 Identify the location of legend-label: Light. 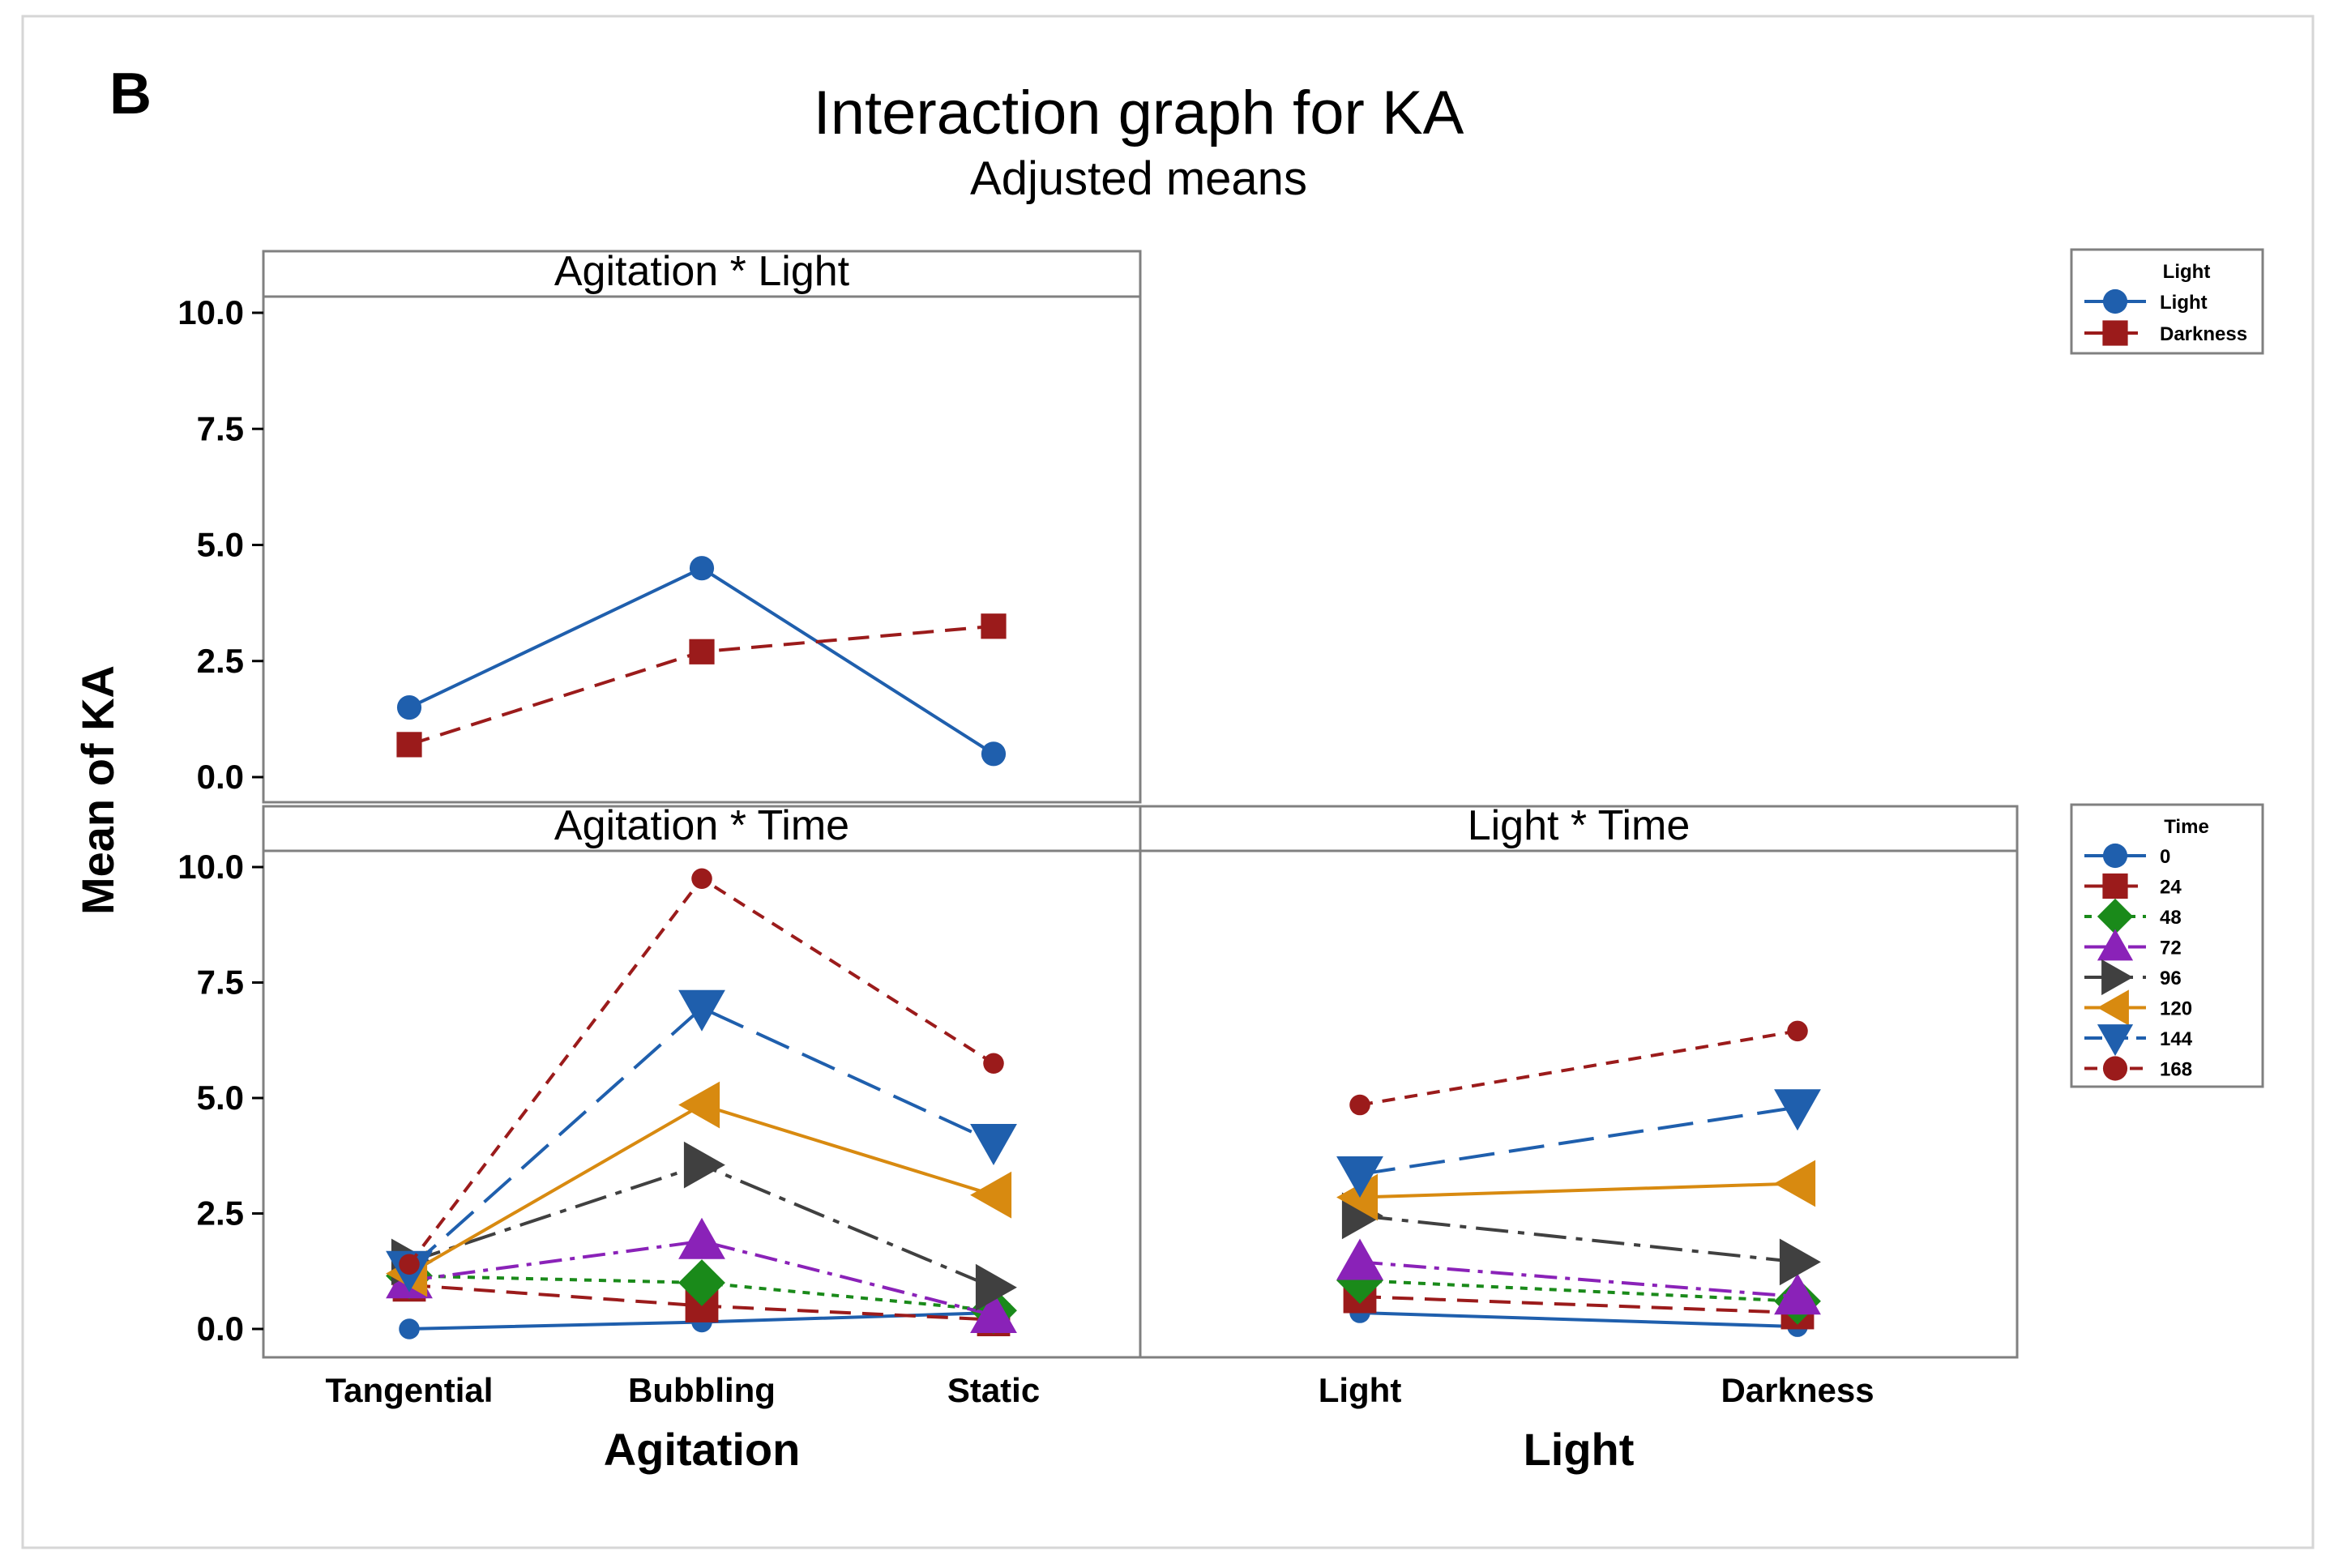
(2184, 303).